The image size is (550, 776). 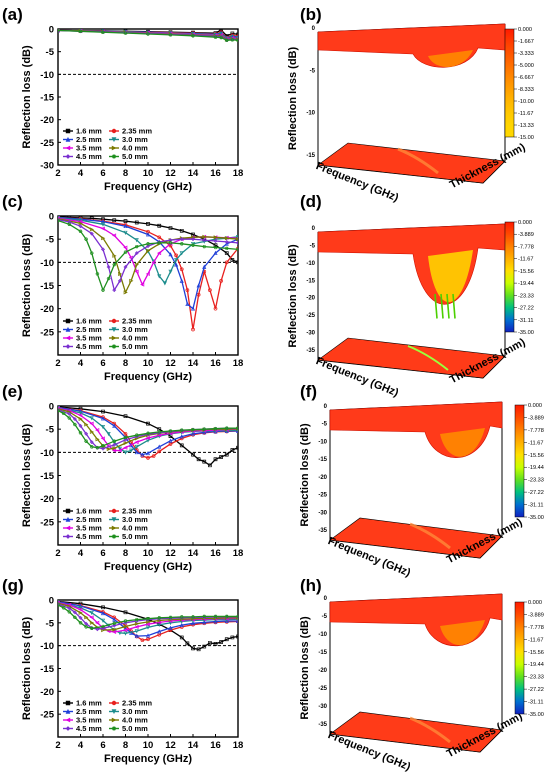 I want to click on z-tick-label: -25, so click(x=310, y=316).